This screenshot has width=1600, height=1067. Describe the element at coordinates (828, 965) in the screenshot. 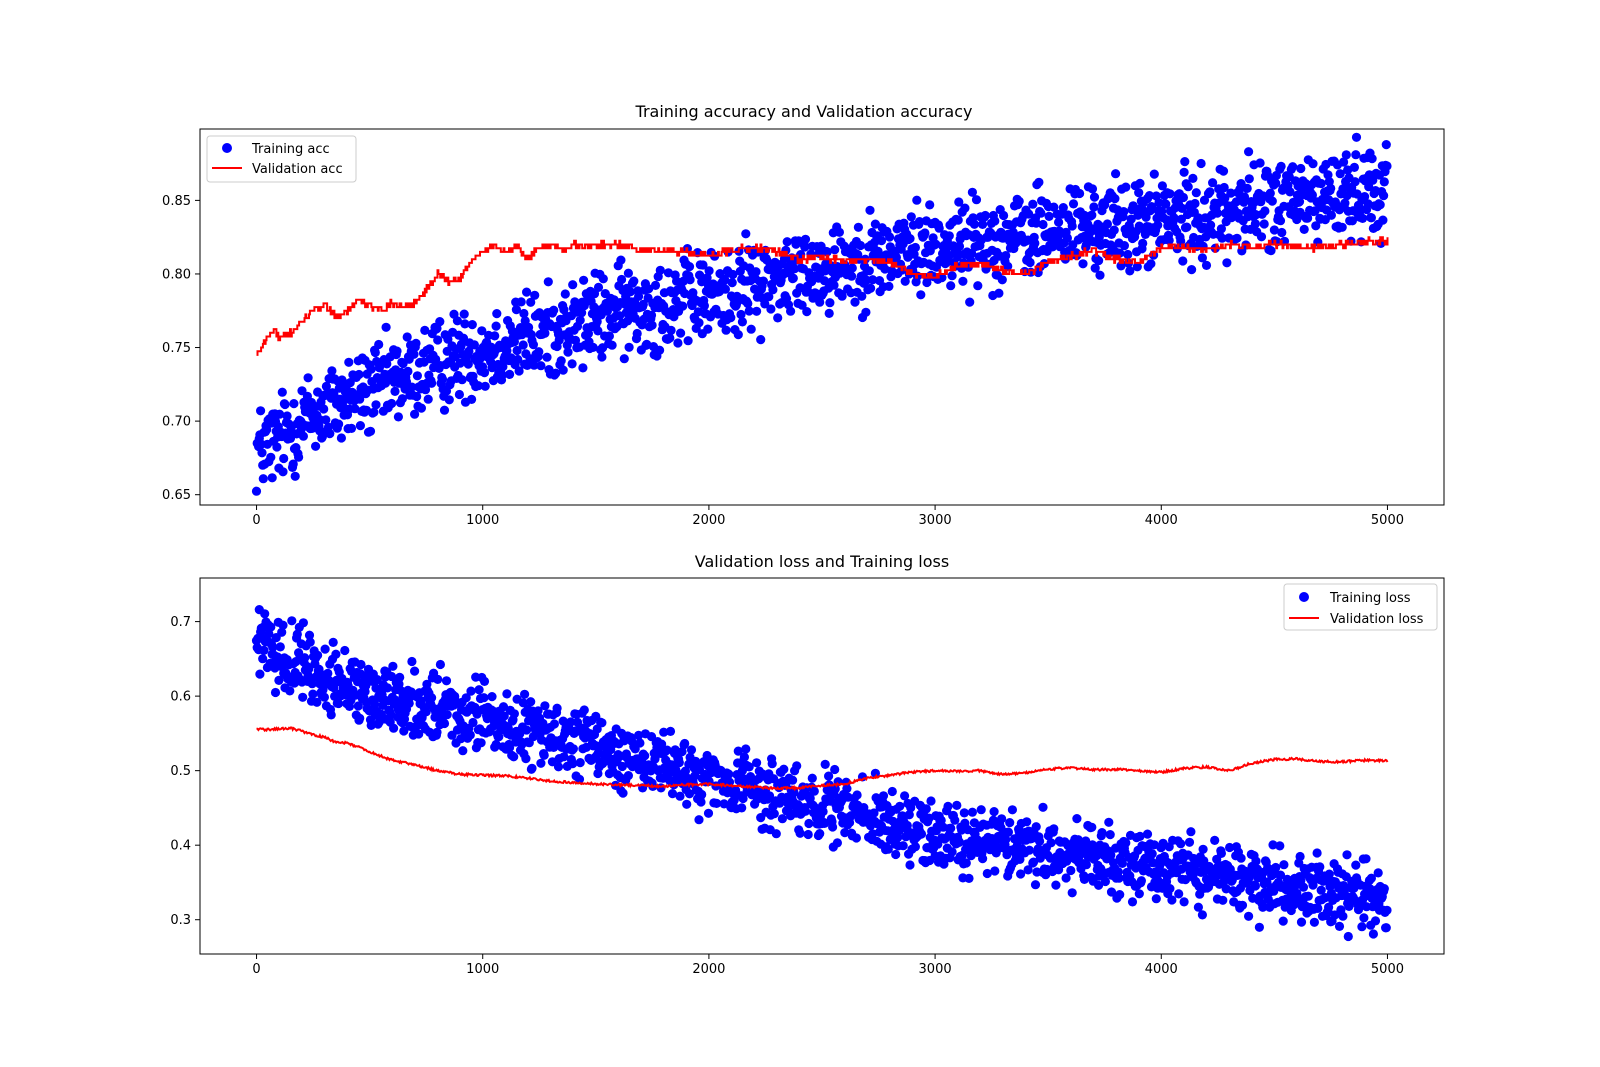

I see `loss-x-axis: 0 1000 2000 3000 4000 5000` at that location.